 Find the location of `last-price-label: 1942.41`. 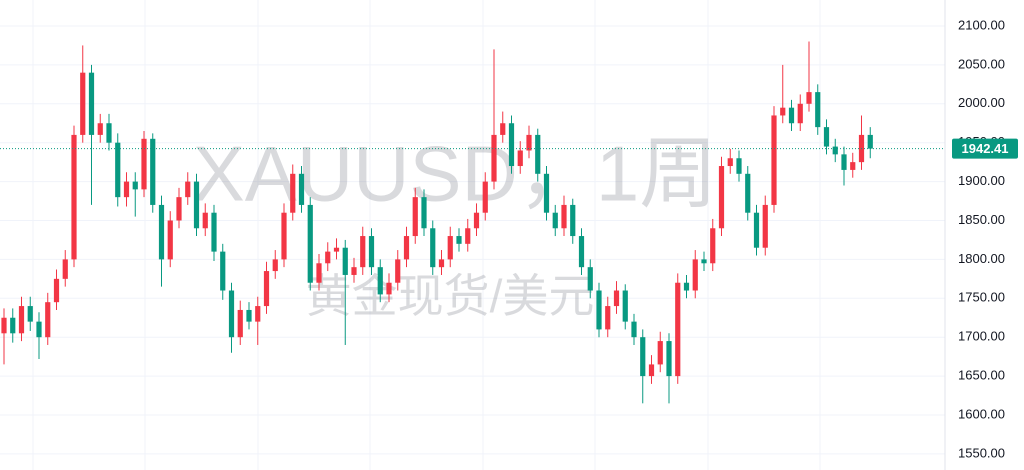

last-price-label: 1942.41 is located at coordinates (985, 148).